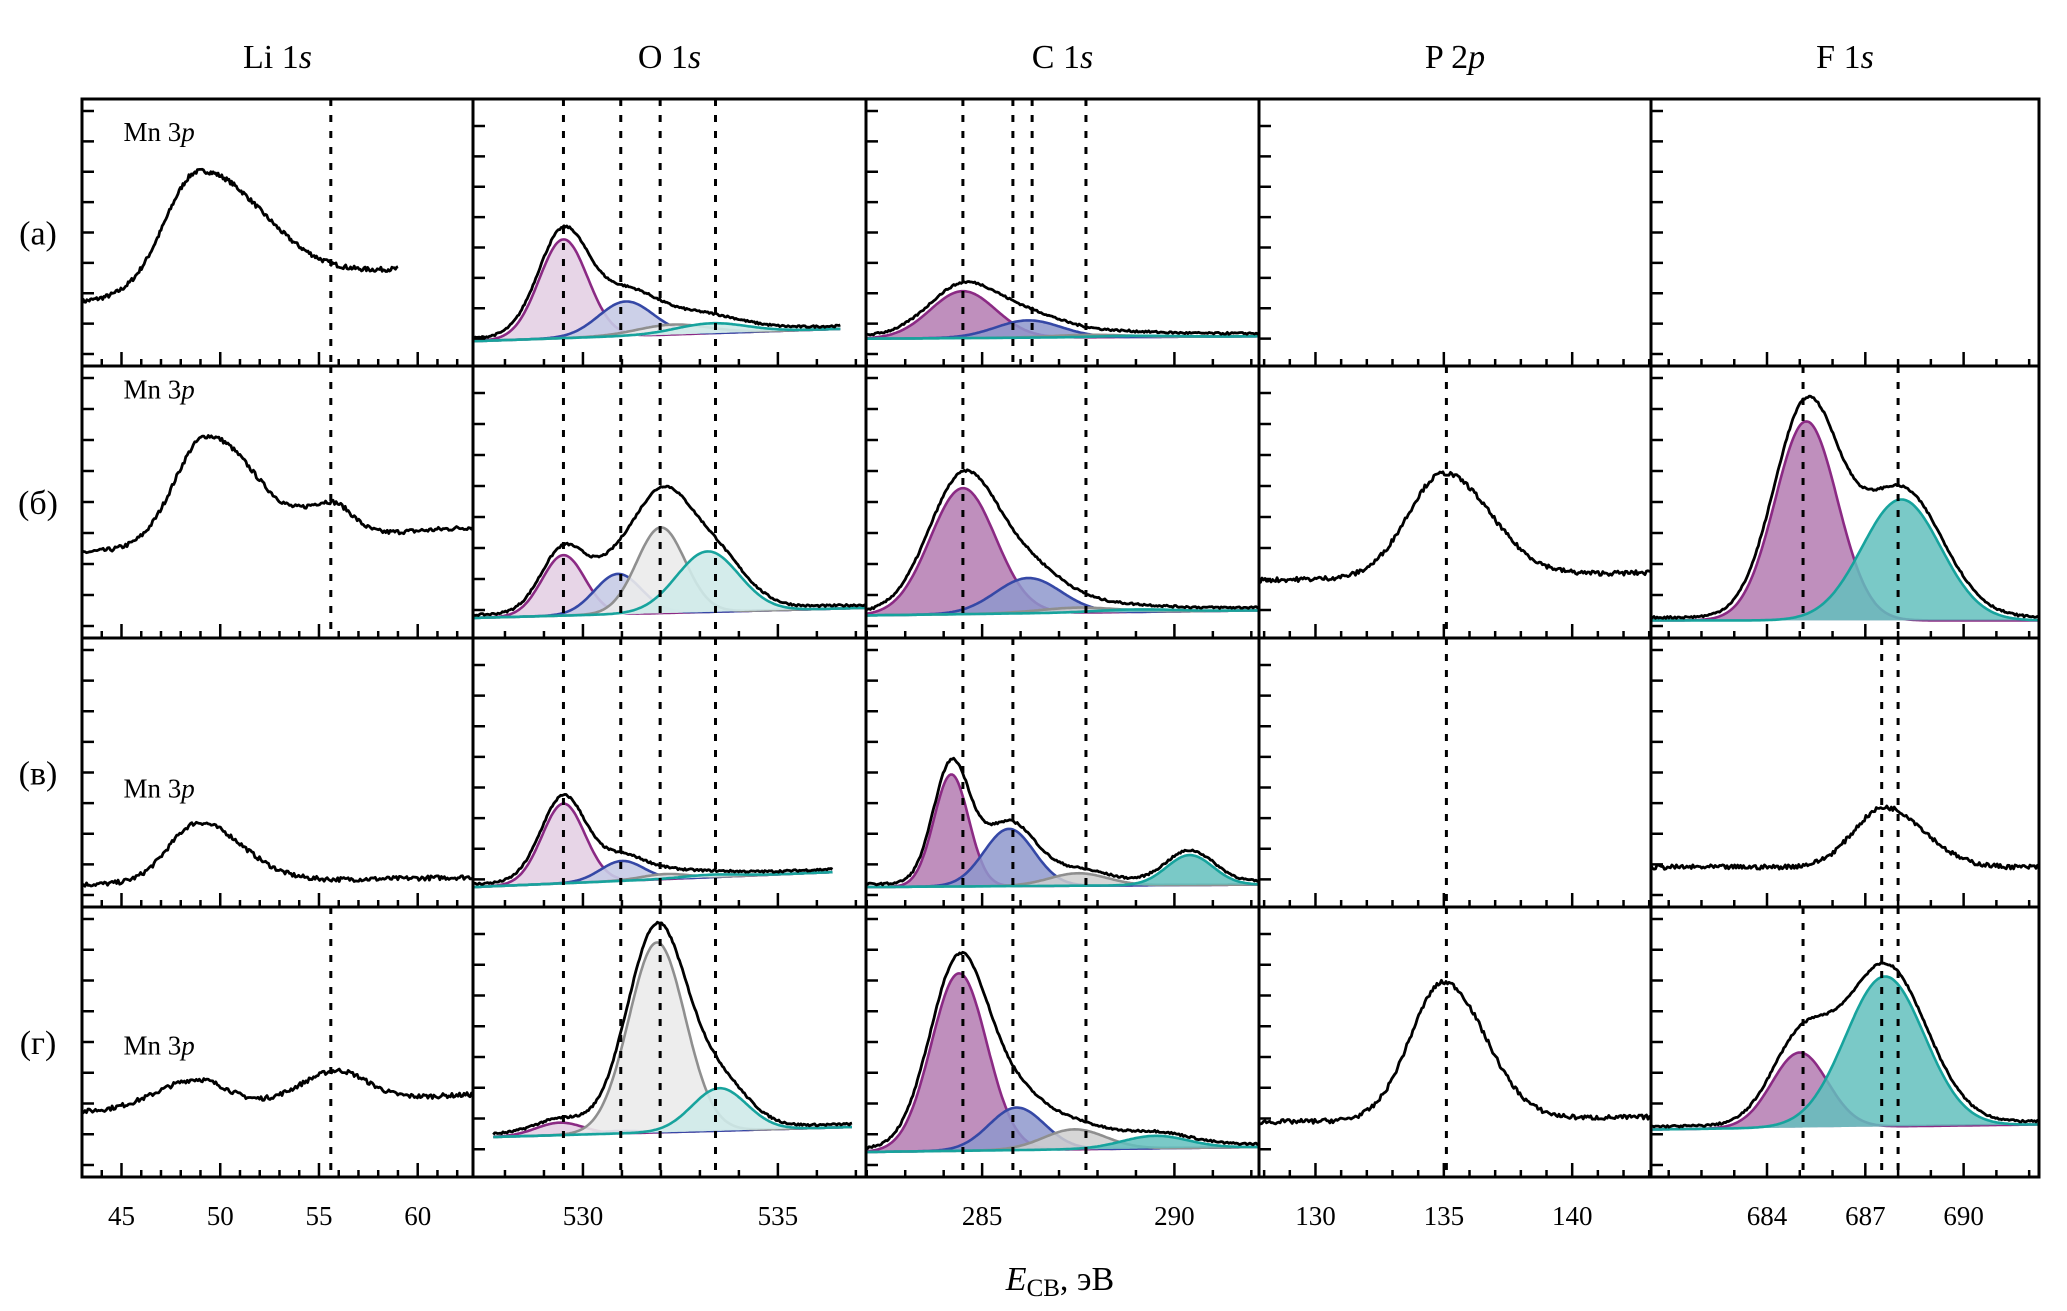 Image resolution: width=2067 pixels, height=1311 pixels. I want to click on column-title-main: F 1, so click(1838, 57).